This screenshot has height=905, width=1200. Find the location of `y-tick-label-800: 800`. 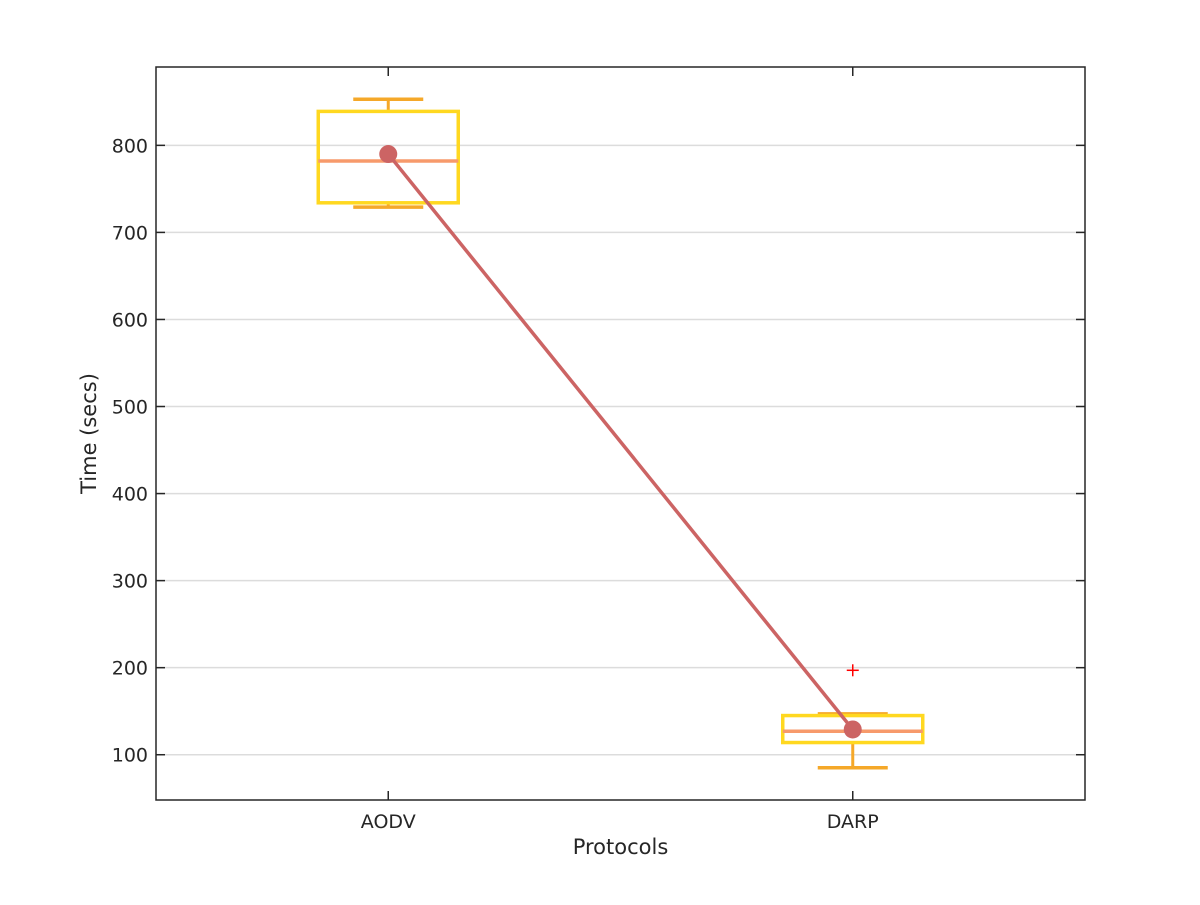

y-tick-label-800: 800 is located at coordinates (130, 146).